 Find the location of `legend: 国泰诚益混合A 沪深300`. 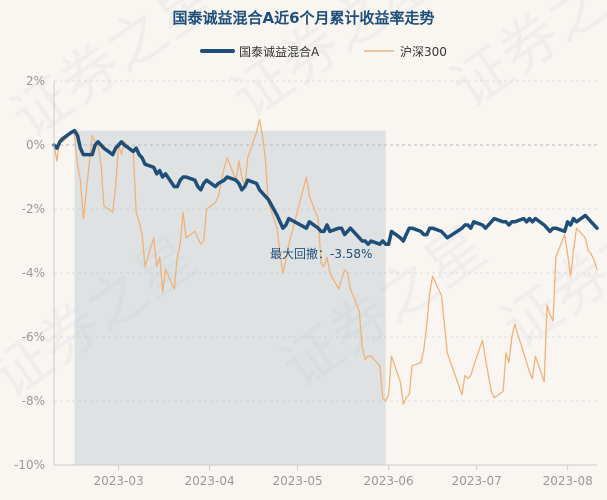

legend: 国泰诚益混合A 沪深300 is located at coordinates (323, 51).